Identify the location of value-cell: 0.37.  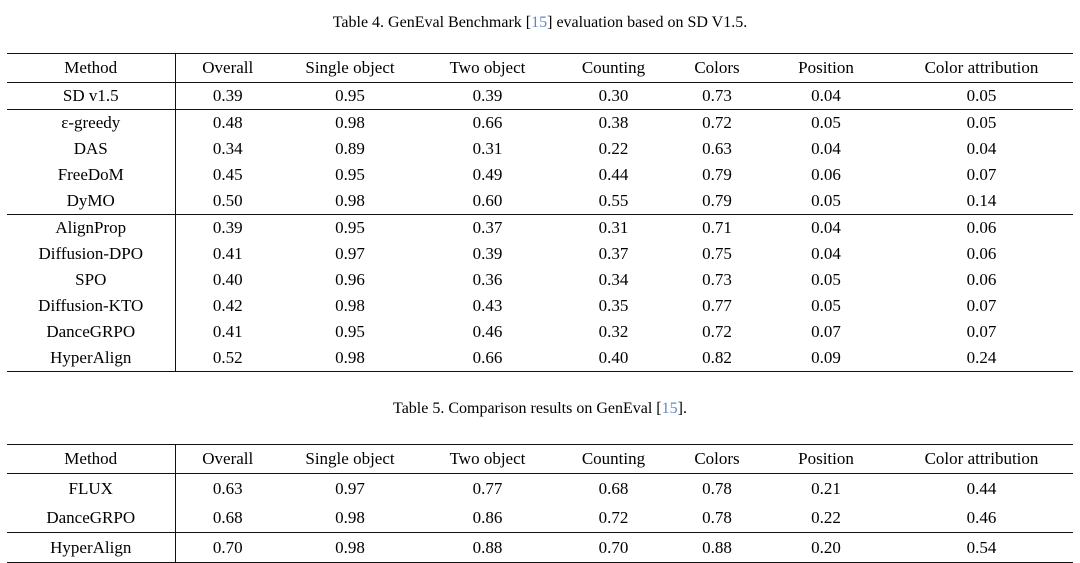
(487, 227).